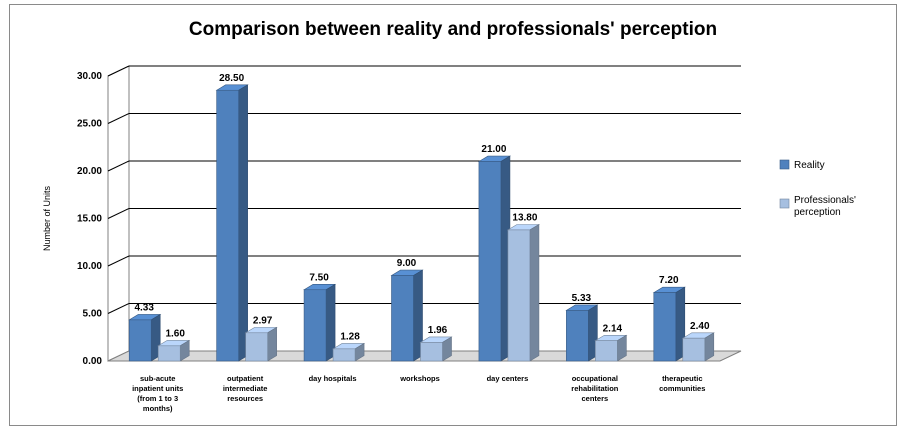  What do you see at coordinates (595, 388) in the screenshot?
I see `x-tick-label: rehabilitation` at bounding box center [595, 388].